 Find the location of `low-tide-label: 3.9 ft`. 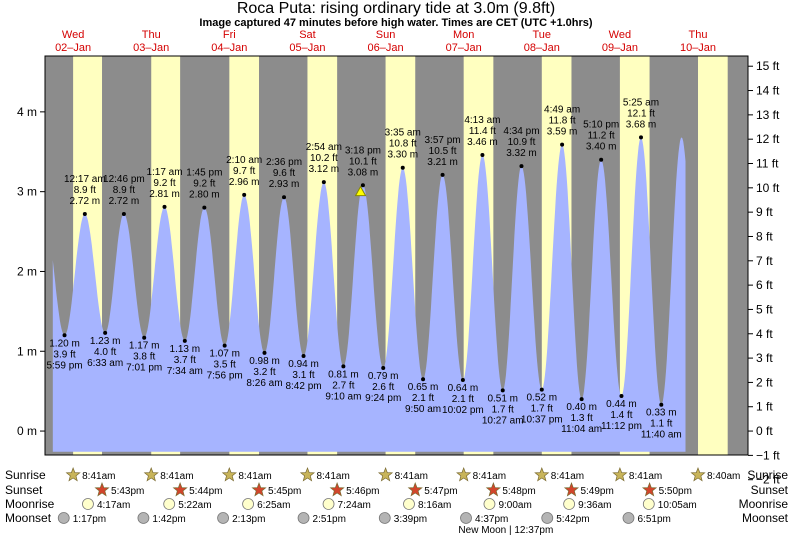

low-tide-label: 3.9 ft is located at coordinates (64, 354).